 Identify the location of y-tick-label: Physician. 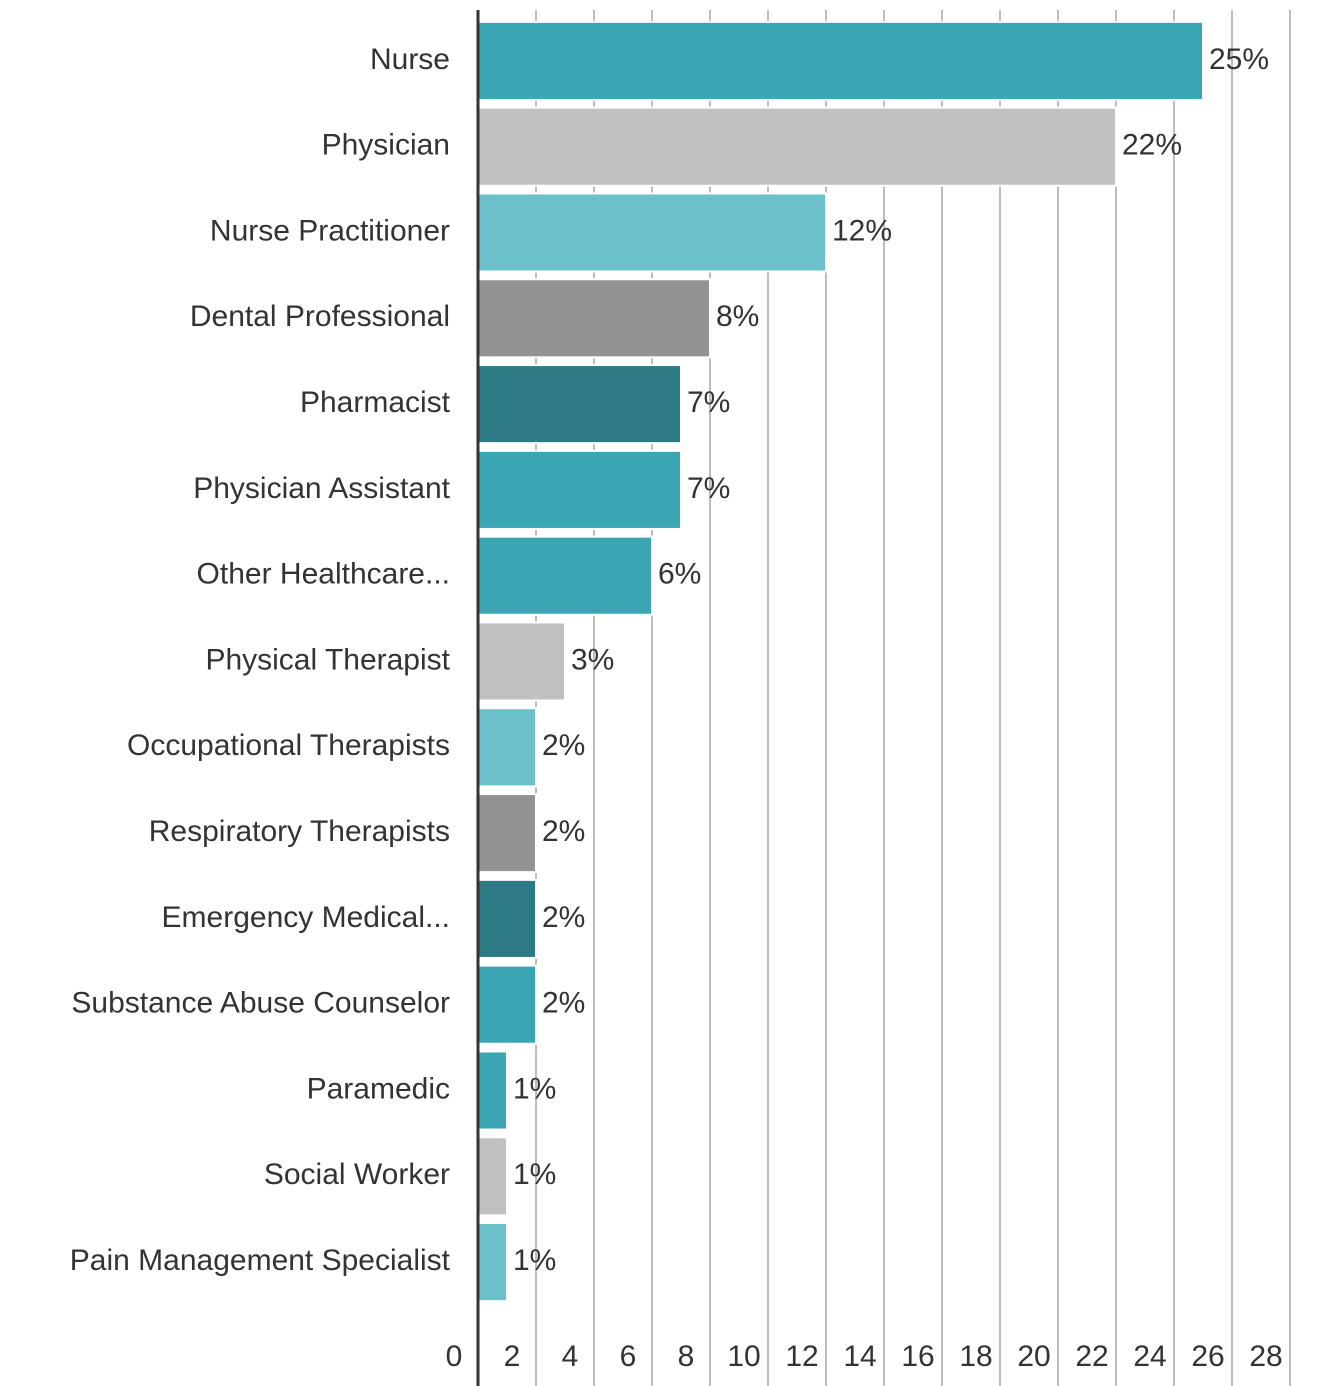
(386, 145).